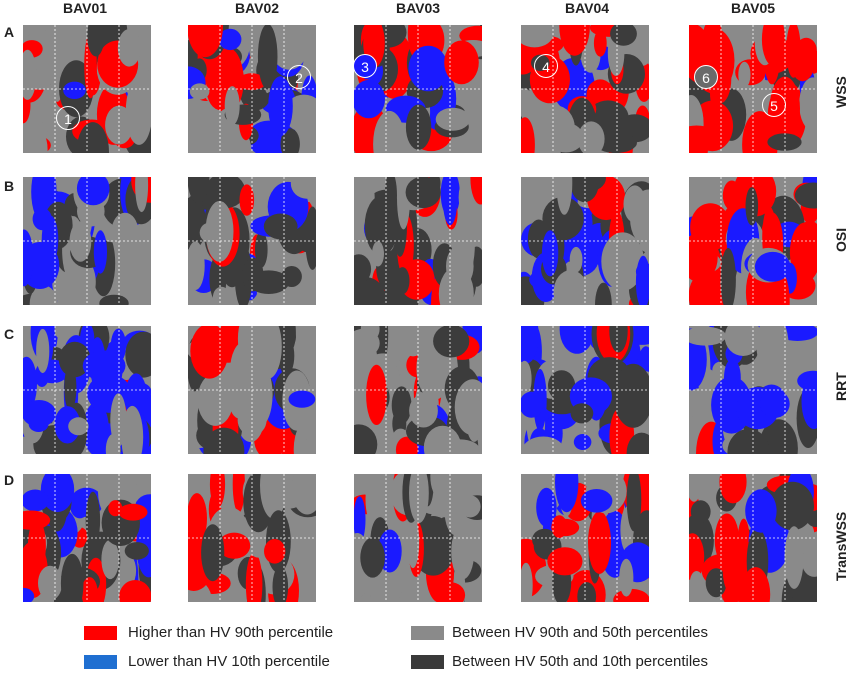 This screenshot has width=849, height=675. Describe the element at coordinates (587, 8) in the screenshot. I see `column-title-bav04: BAV04` at that location.